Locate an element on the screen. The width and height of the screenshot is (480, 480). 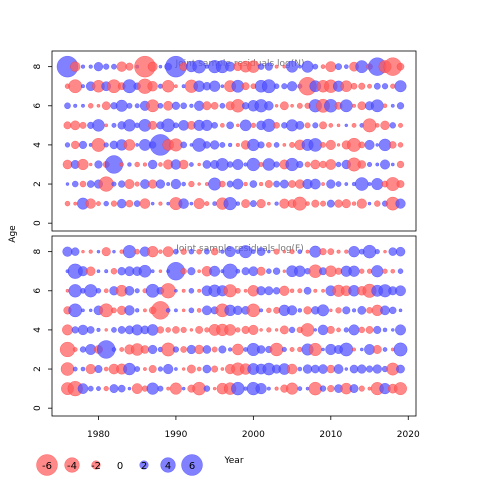
legend-bubble is located at coordinates (96, 465).